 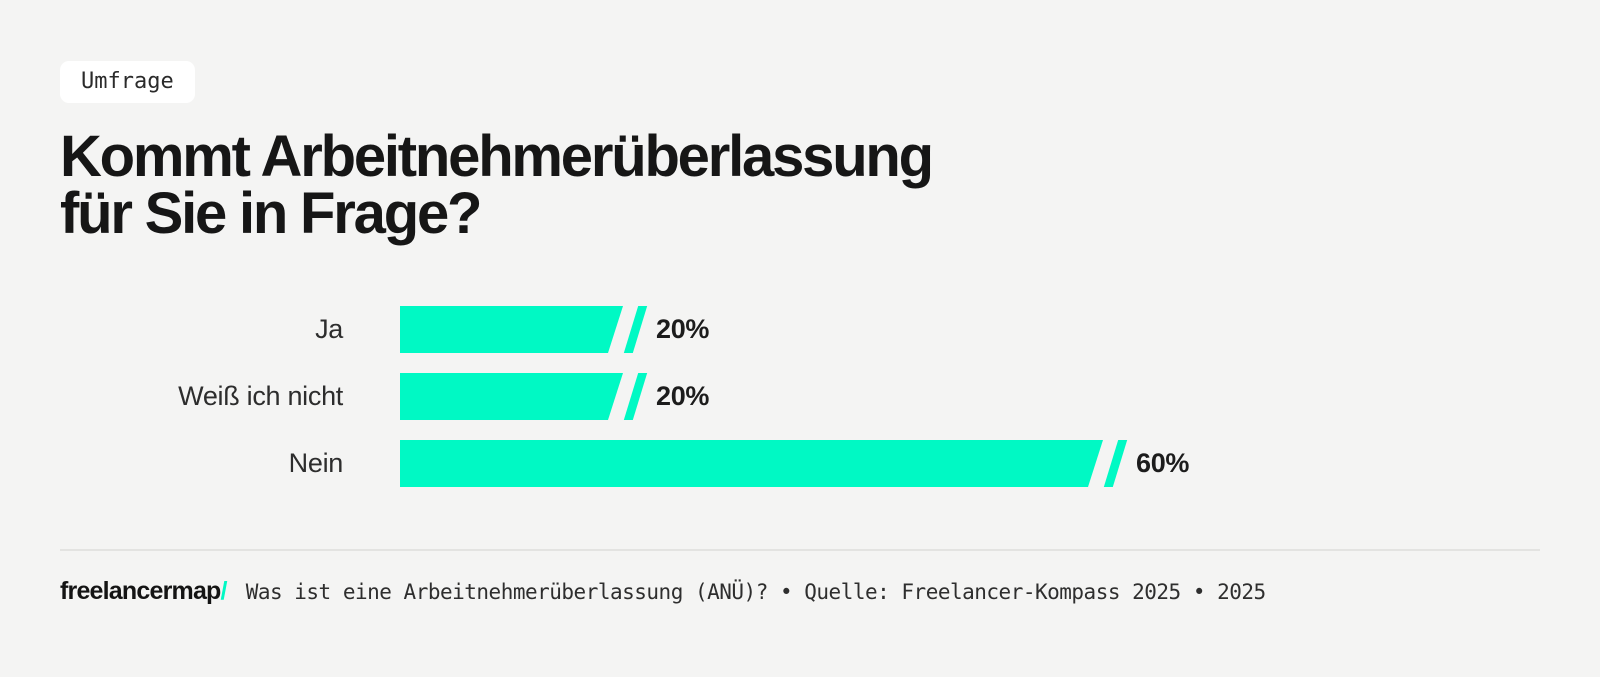 I want to click on bar-category-label: Nein, so click(x=316, y=463).